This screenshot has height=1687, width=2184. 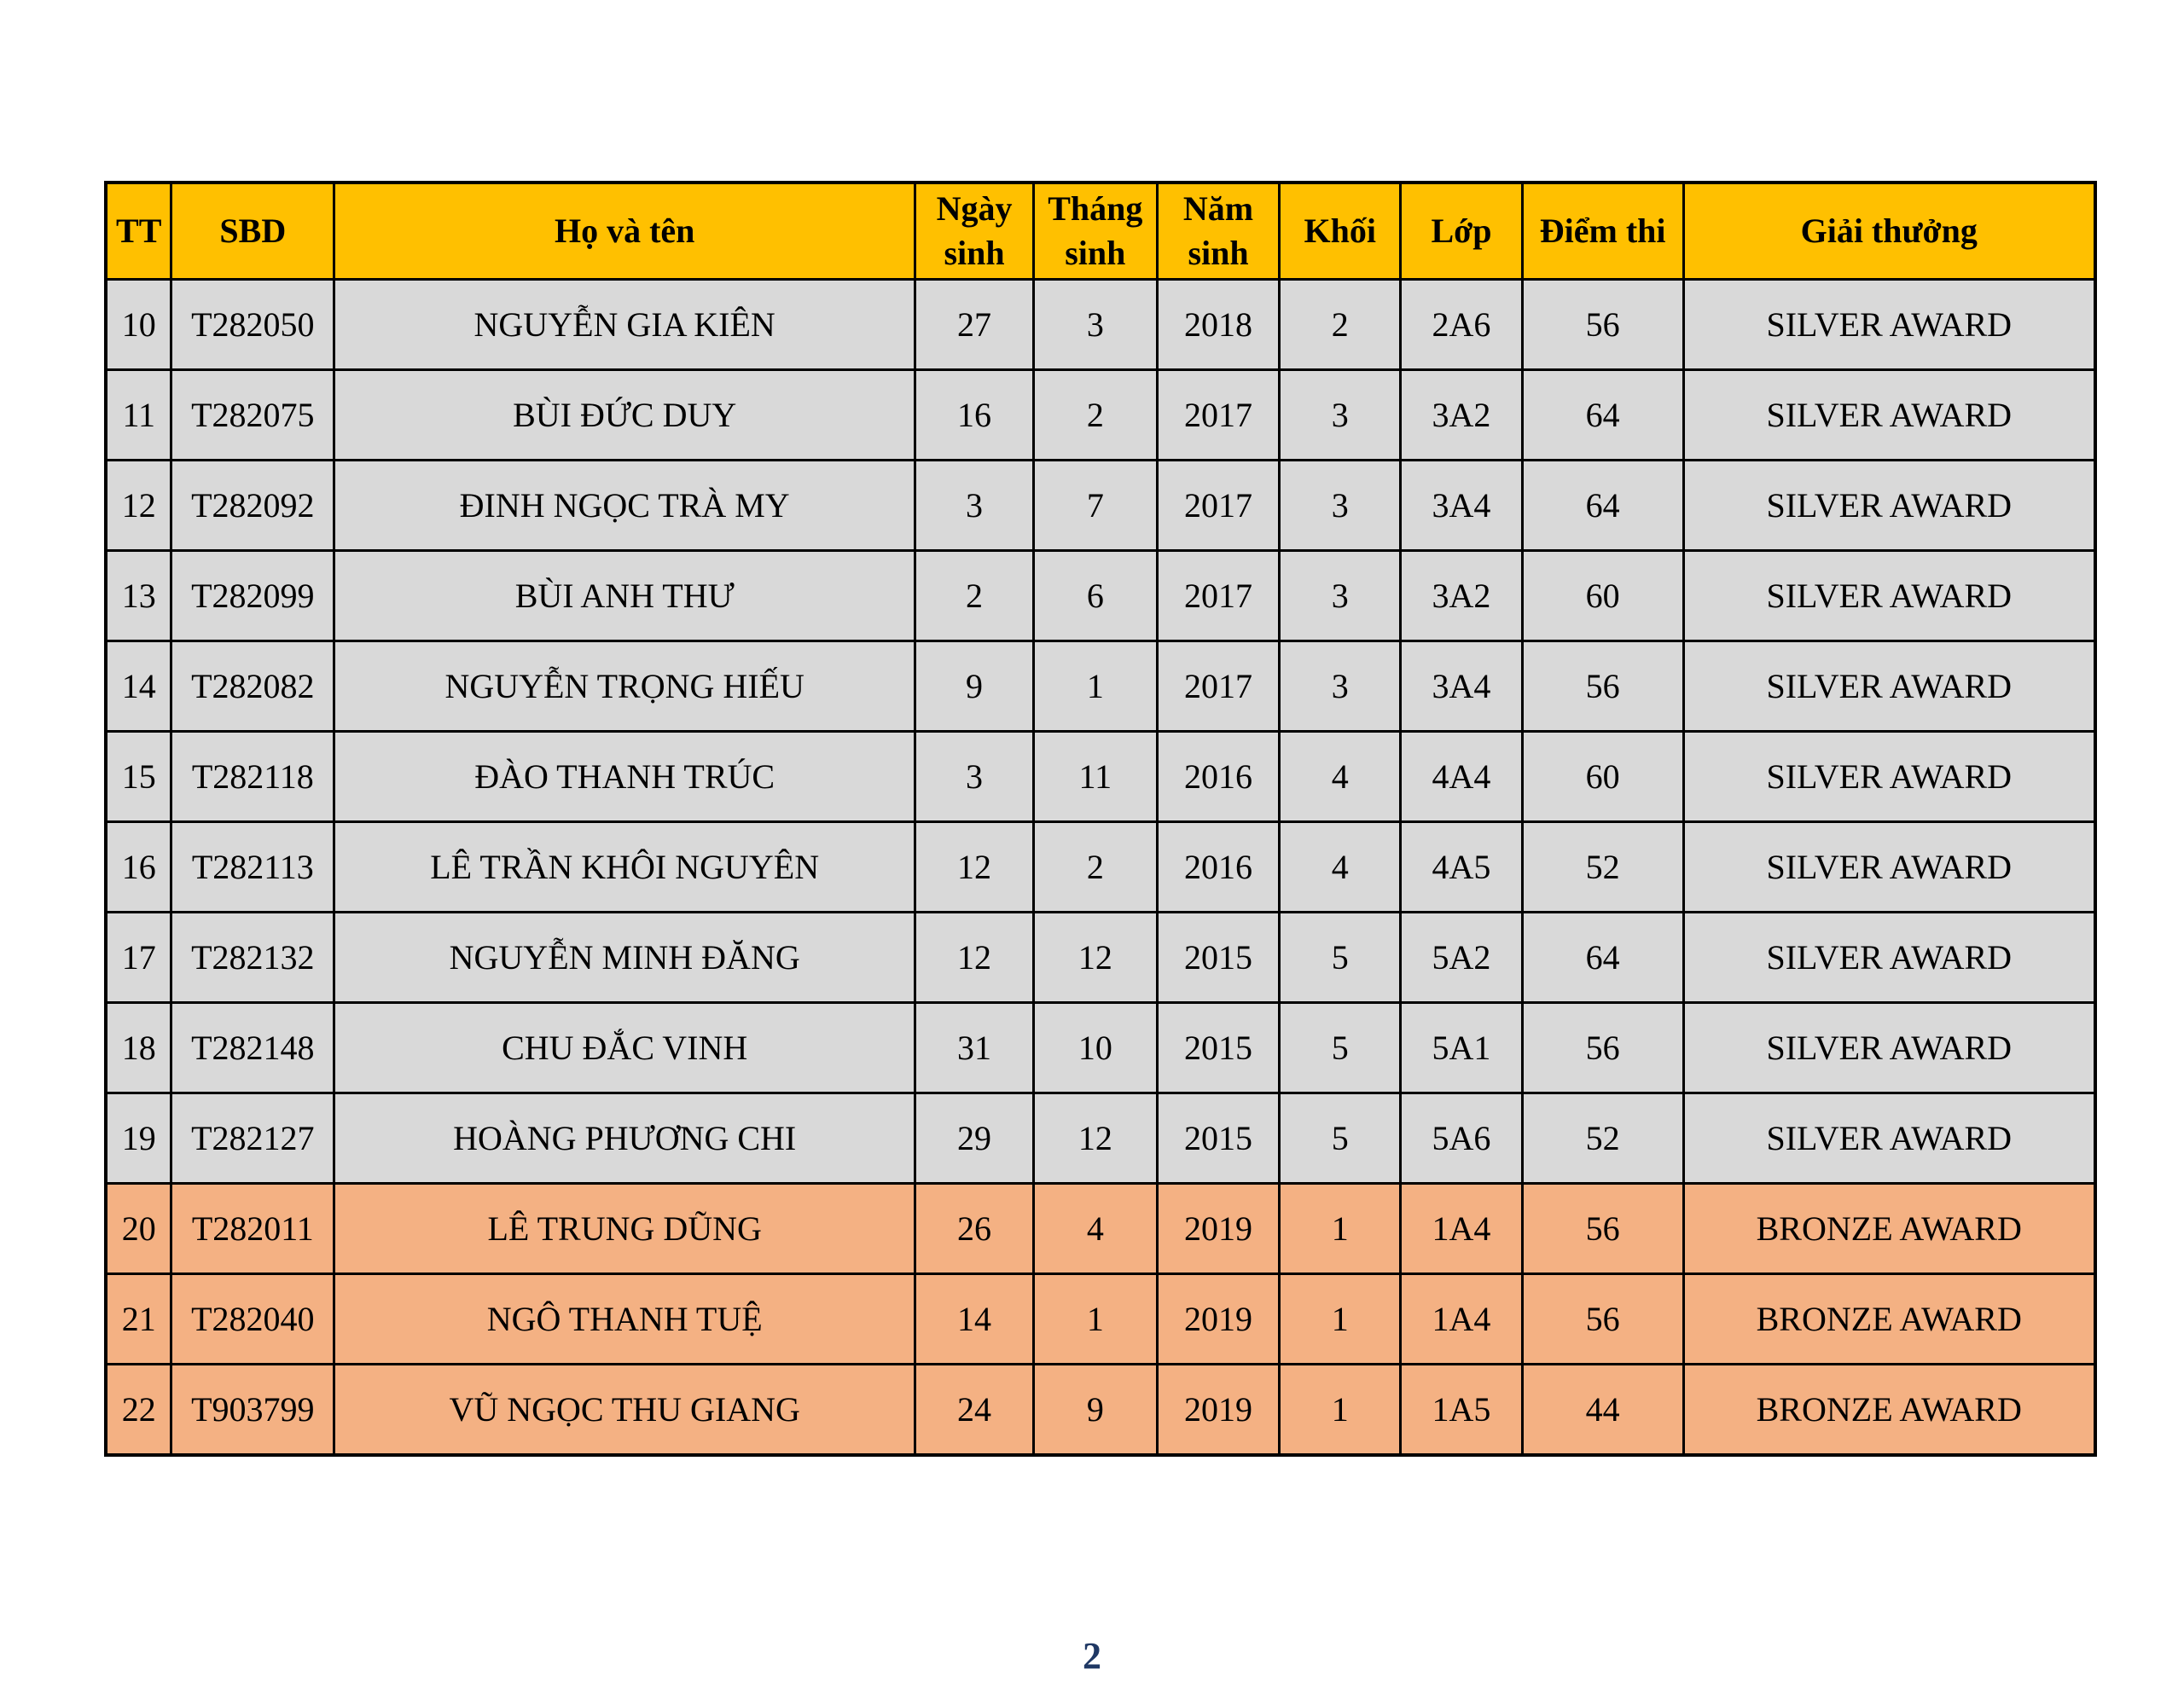 What do you see at coordinates (253, 231) in the screenshot?
I see `column-header-sbd: SBD` at bounding box center [253, 231].